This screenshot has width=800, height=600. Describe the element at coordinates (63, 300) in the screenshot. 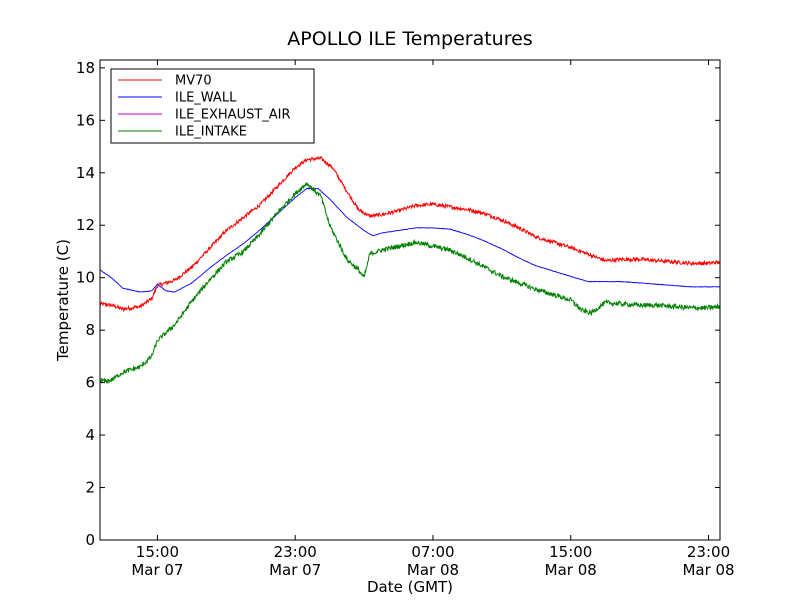

I see `y-axis-label: Temperature (C)` at that location.